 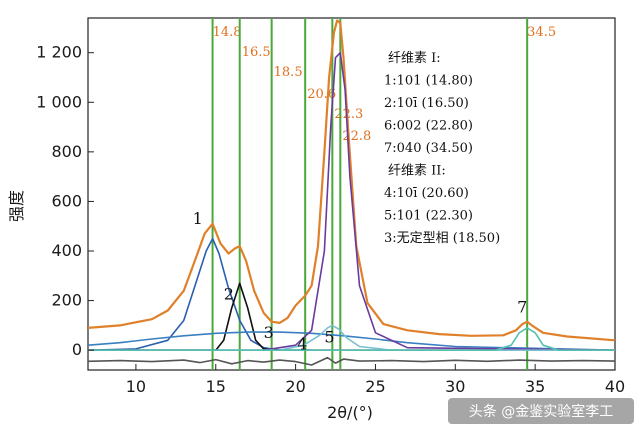 What do you see at coordinates (302, 343) in the screenshot?
I see `peak-label: 4` at bounding box center [302, 343].